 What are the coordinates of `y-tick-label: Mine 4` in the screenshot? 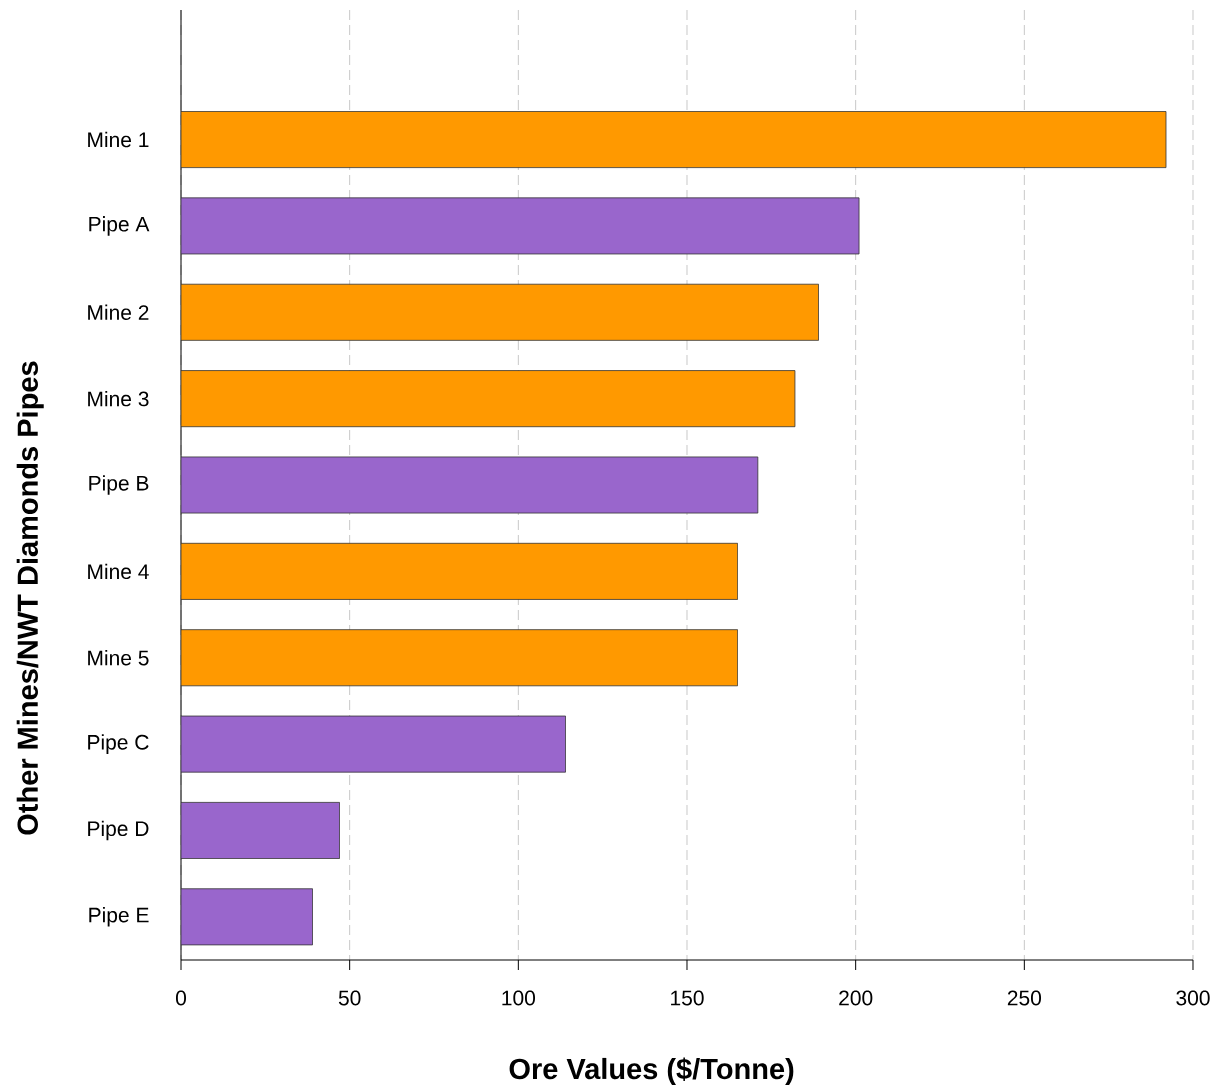 It's located at (118, 571).